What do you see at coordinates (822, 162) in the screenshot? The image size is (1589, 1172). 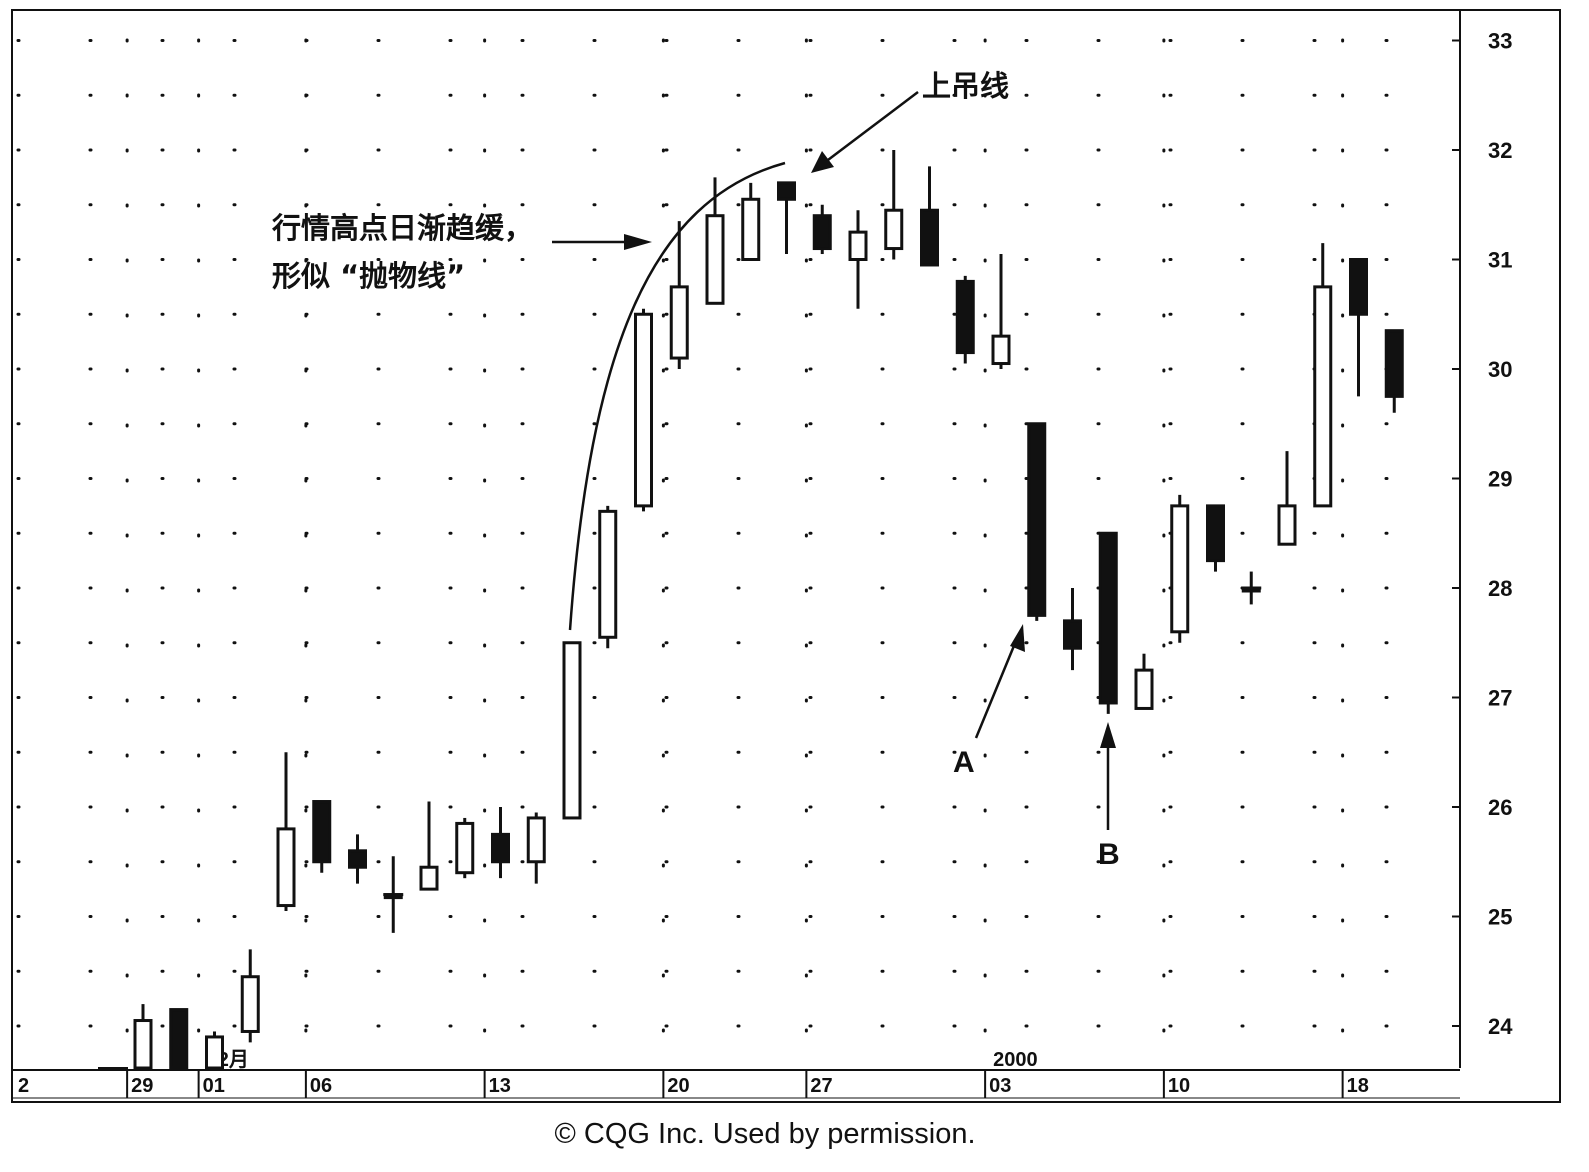 I see `hanging-man-arrow-head` at bounding box center [822, 162].